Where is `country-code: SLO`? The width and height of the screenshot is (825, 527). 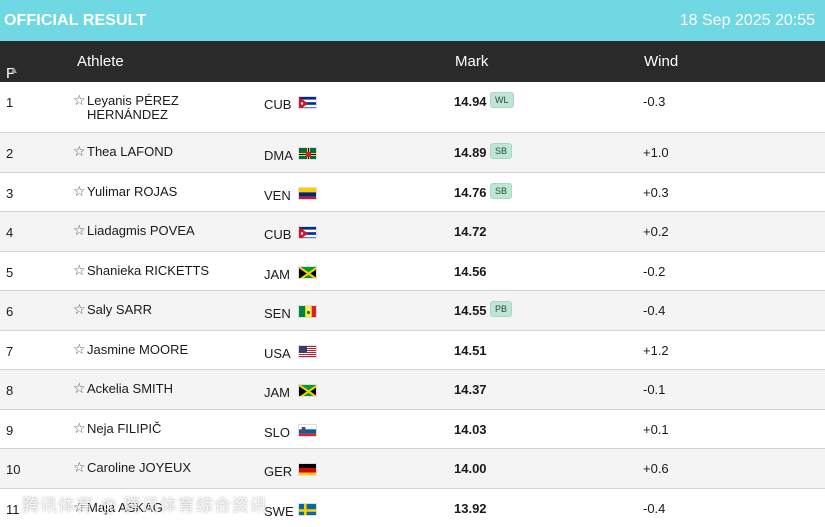
country-code: SLO is located at coordinates (277, 432).